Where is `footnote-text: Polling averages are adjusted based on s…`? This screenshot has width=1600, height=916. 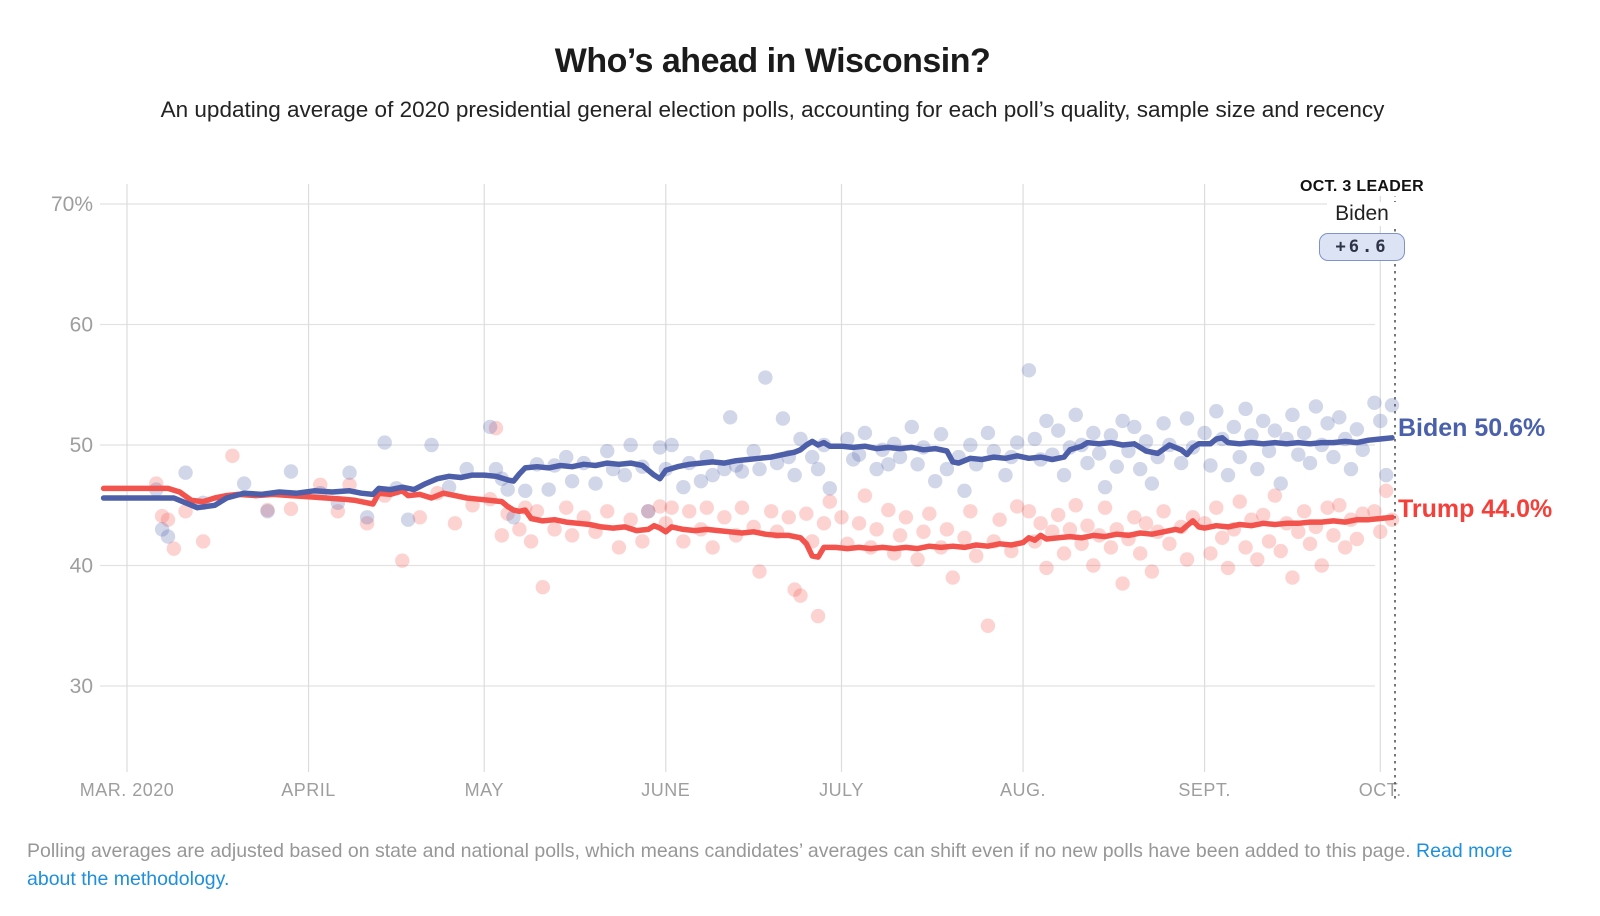 footnote-text: Polling averages are adjusted based on s… is located at coordinates (722, 851).